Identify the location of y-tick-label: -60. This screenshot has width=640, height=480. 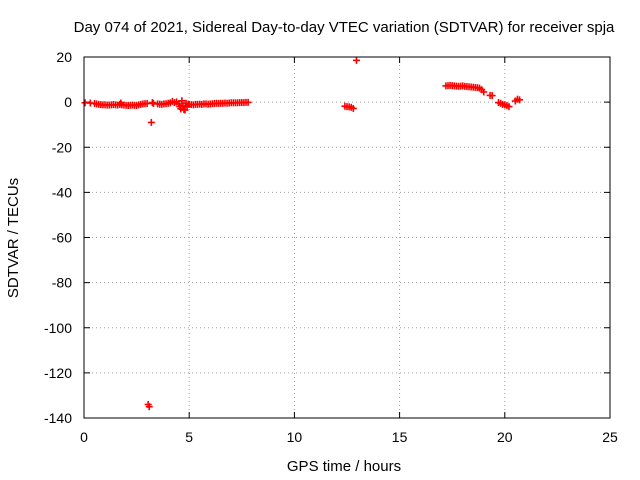
(62, 238).